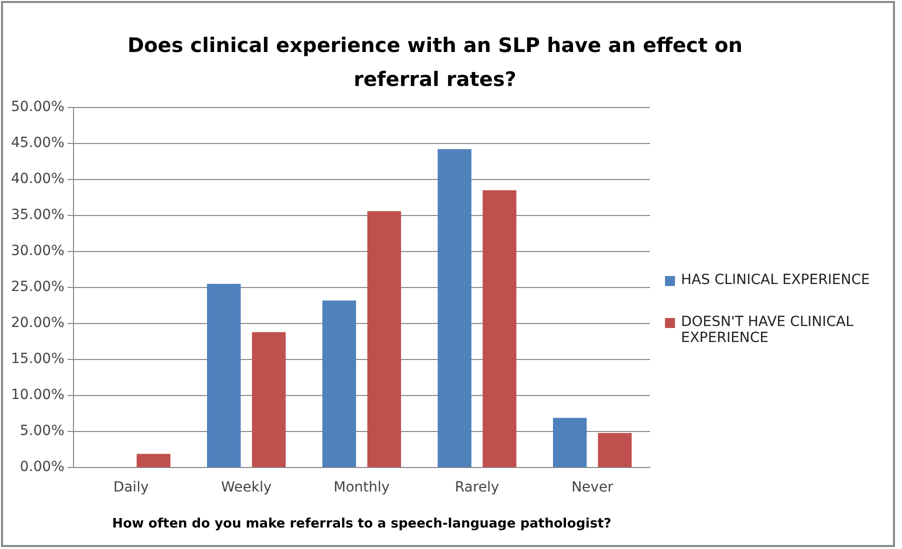 This screenshot has height=549, width=902. I want to click on legend-label: DOESN'T HAVE CLINICAL EXPERIENCE, so click(767, 330).